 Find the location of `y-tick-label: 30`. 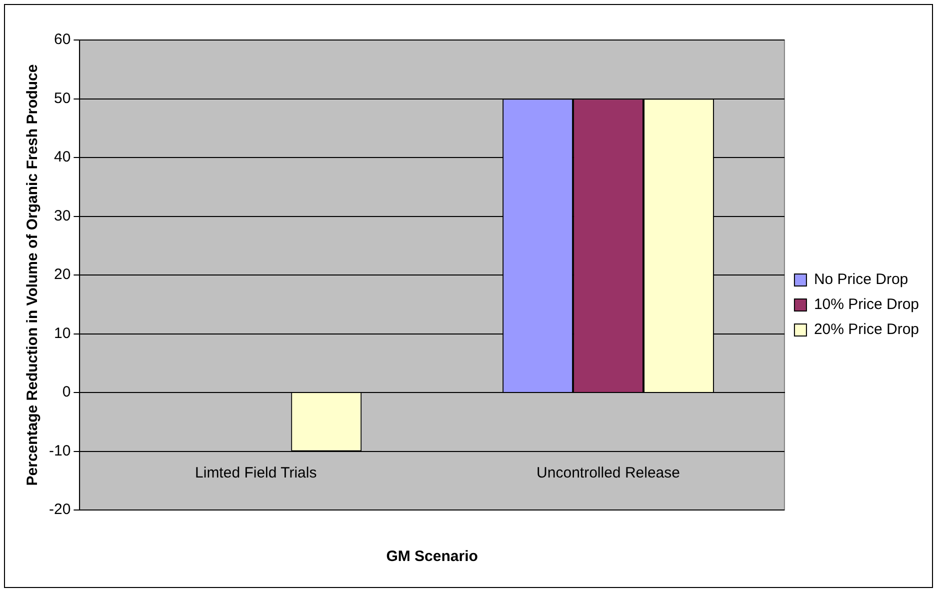

y-tick-label: 30 is located at coordinates (62, 215).